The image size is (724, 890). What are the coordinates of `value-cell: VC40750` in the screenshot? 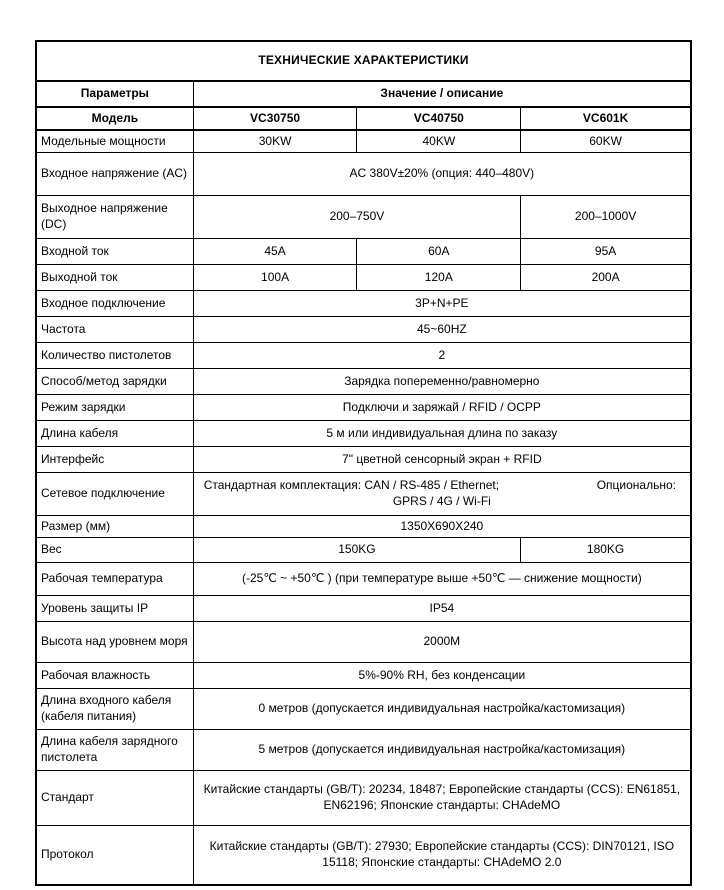 It's located at (439, 118).